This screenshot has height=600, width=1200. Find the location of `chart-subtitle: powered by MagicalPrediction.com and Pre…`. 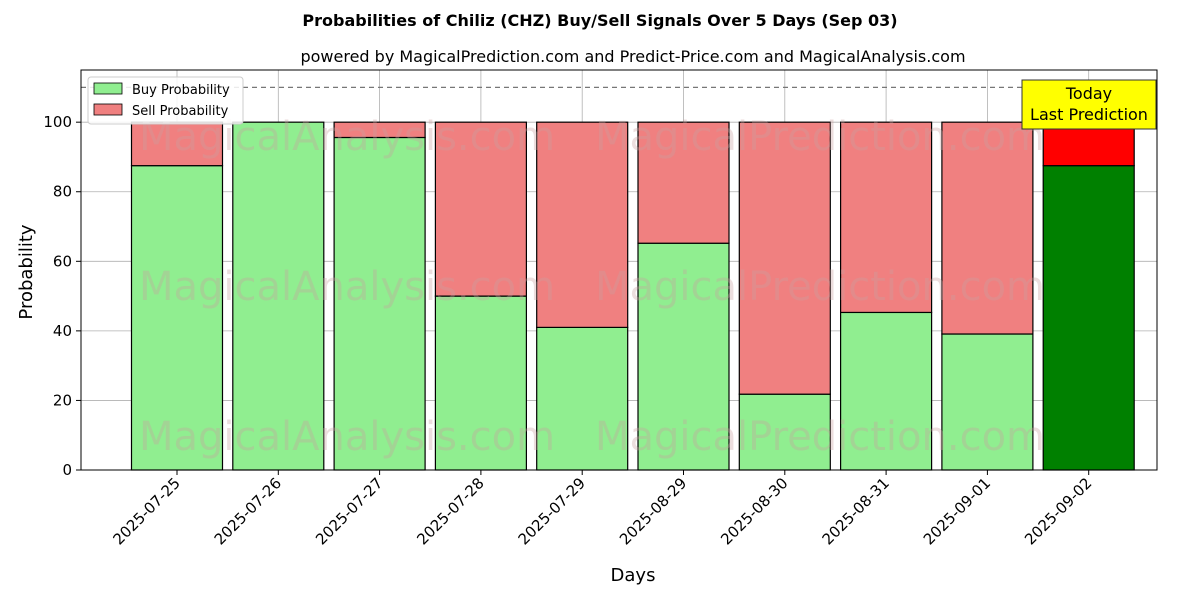

chart-subtitle: powered by MagicalPrediction.com and Pre… is located at coordinates (632, 56).